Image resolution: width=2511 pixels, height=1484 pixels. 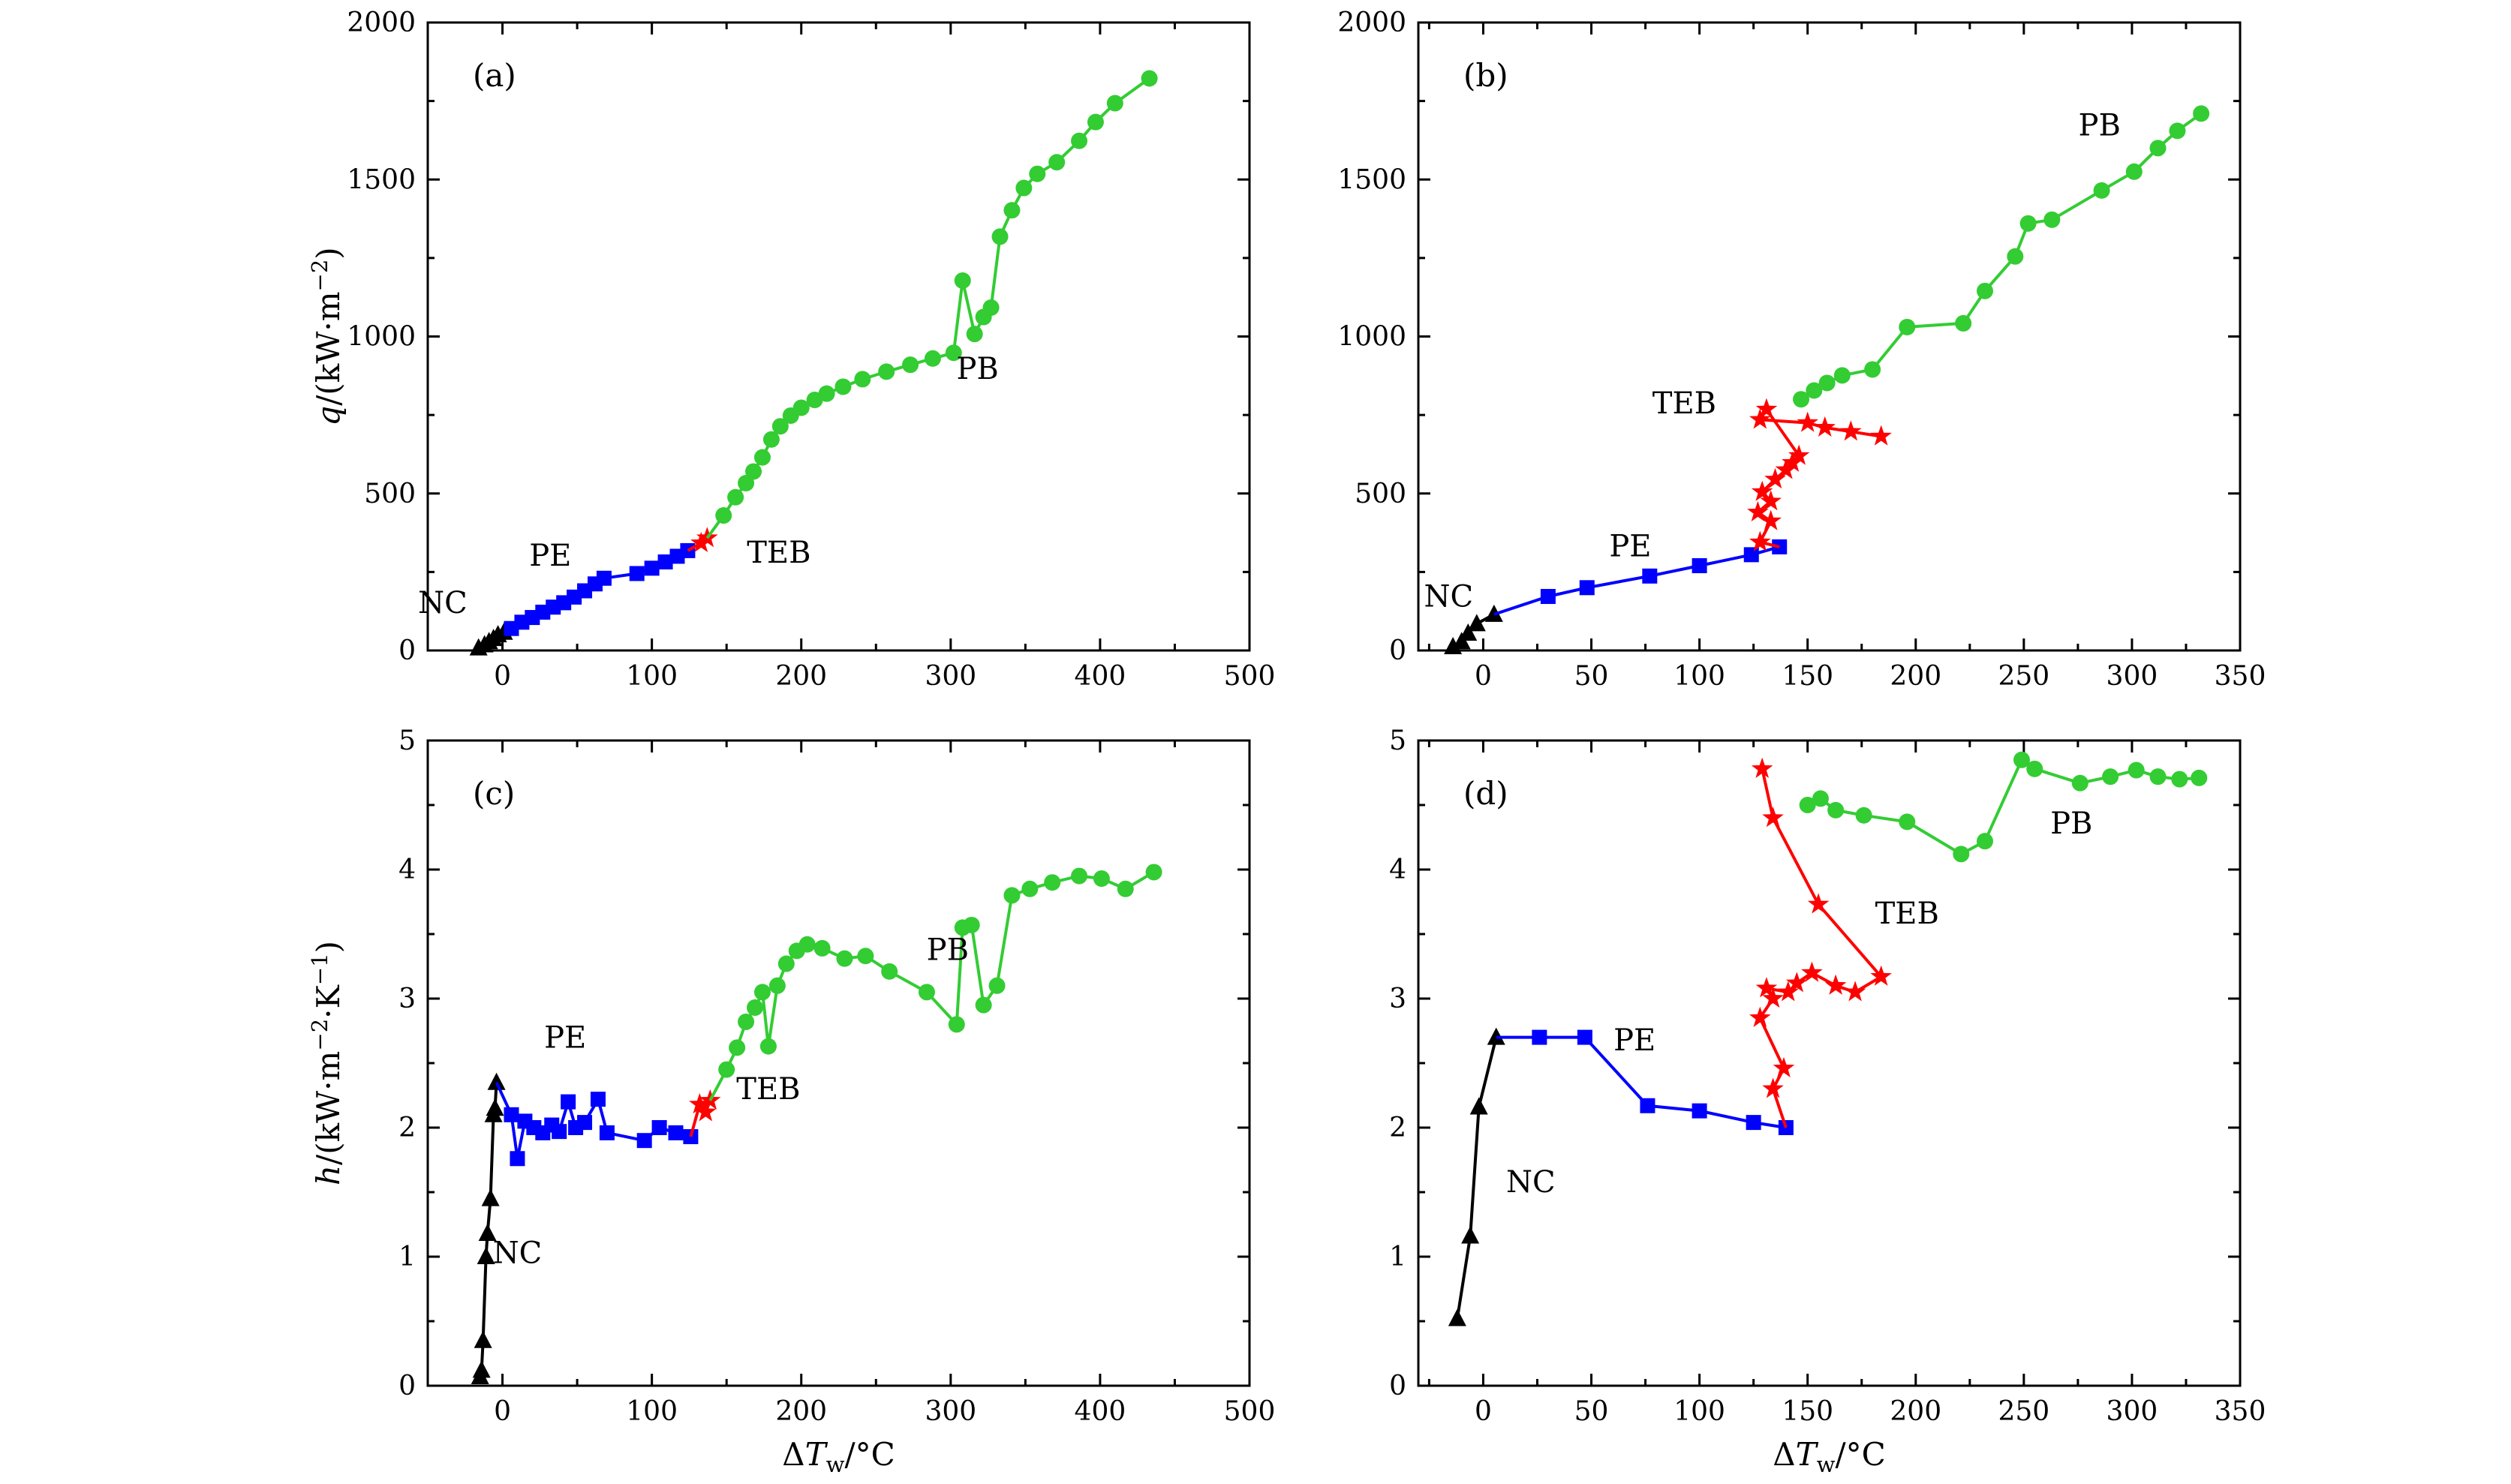 What do you see at coordinates (778, 553) in the screenshot?
I see `curve-label-teb: TEB` at bounding box center [778, 553].